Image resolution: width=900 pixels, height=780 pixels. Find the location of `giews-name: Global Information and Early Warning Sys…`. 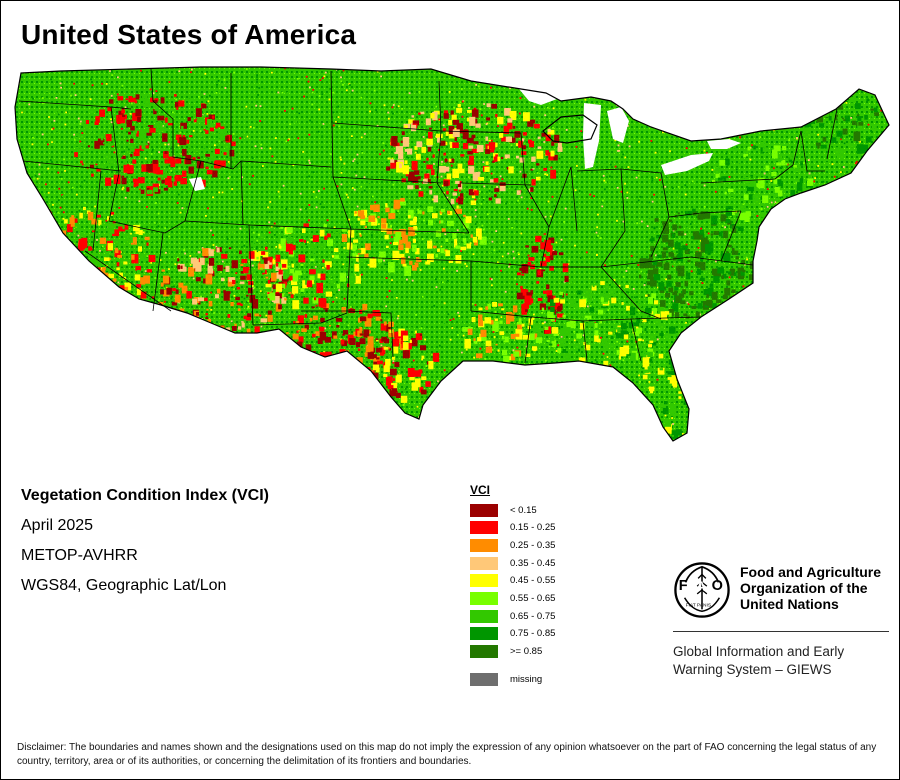

giews-name: Global Information and Early Warning Sys… is located at coordinates (781, 661).